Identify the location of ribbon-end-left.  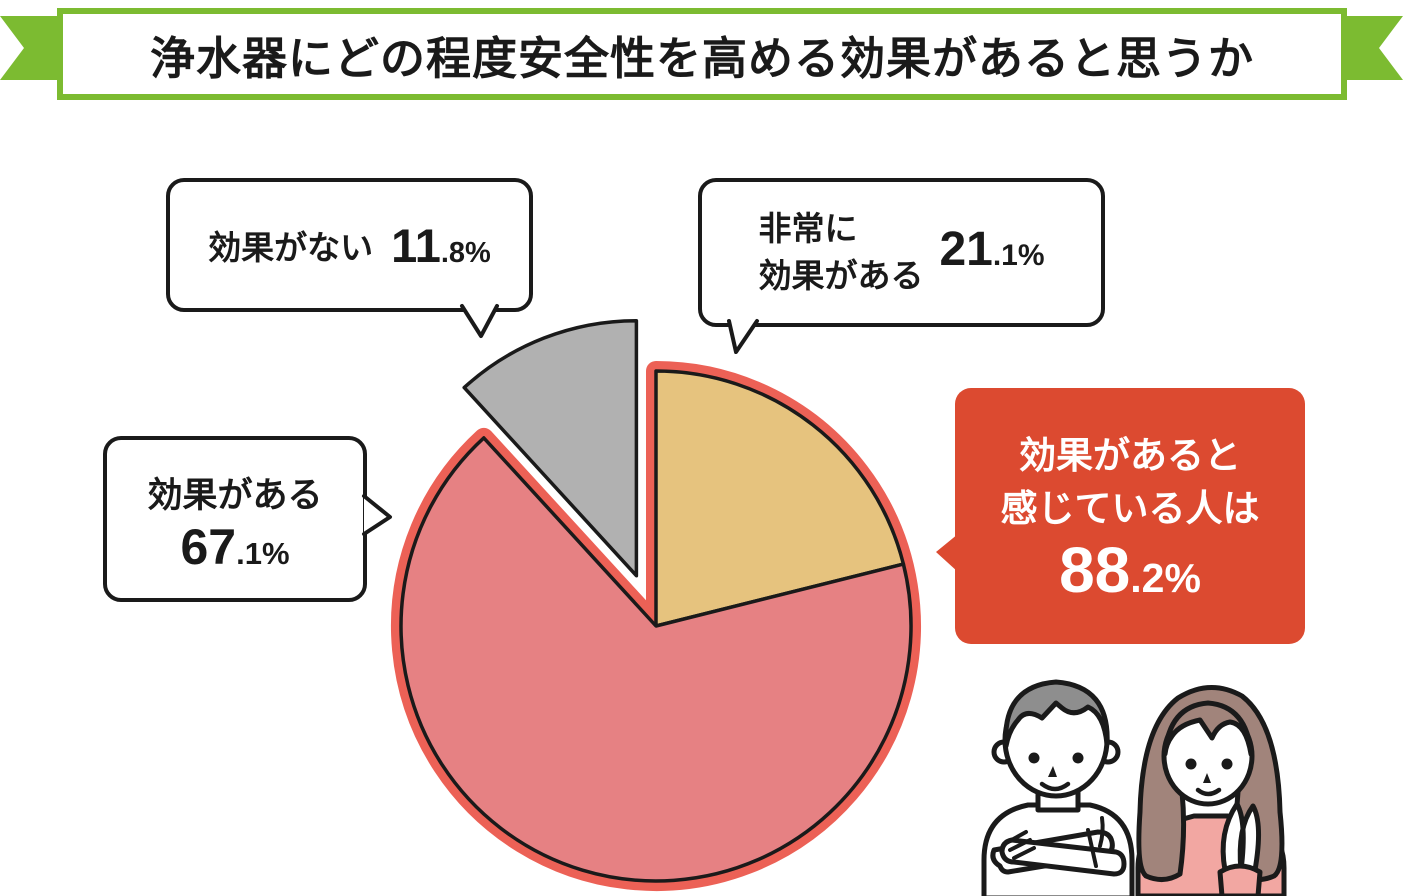
(35, 48).